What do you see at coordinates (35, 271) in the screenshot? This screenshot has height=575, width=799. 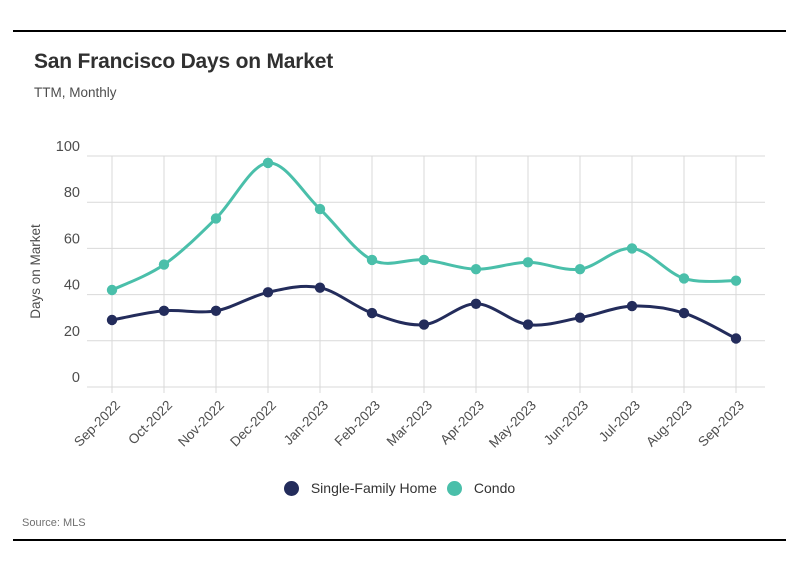 I see `y-axis-label: Days on Market` at bounding box center [35, 271].